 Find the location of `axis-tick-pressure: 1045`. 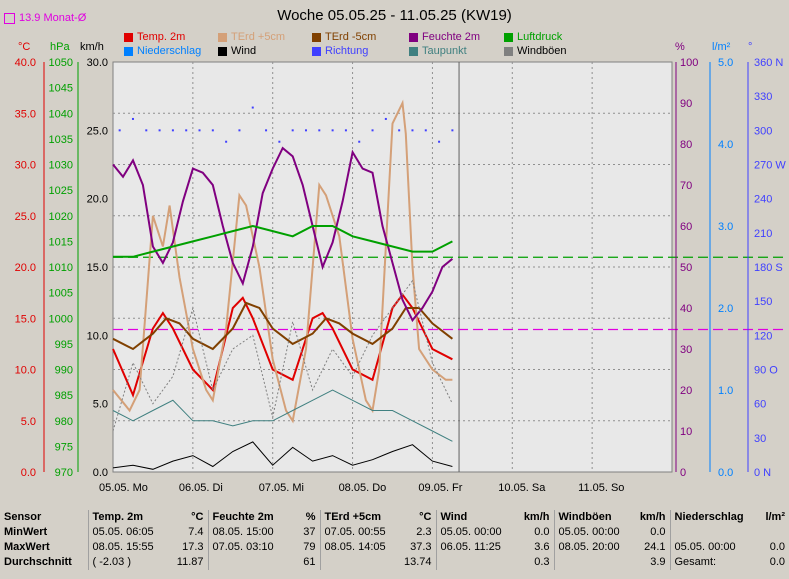

axis-tick-pressure: 1045 is located at coordinates (61, 89).